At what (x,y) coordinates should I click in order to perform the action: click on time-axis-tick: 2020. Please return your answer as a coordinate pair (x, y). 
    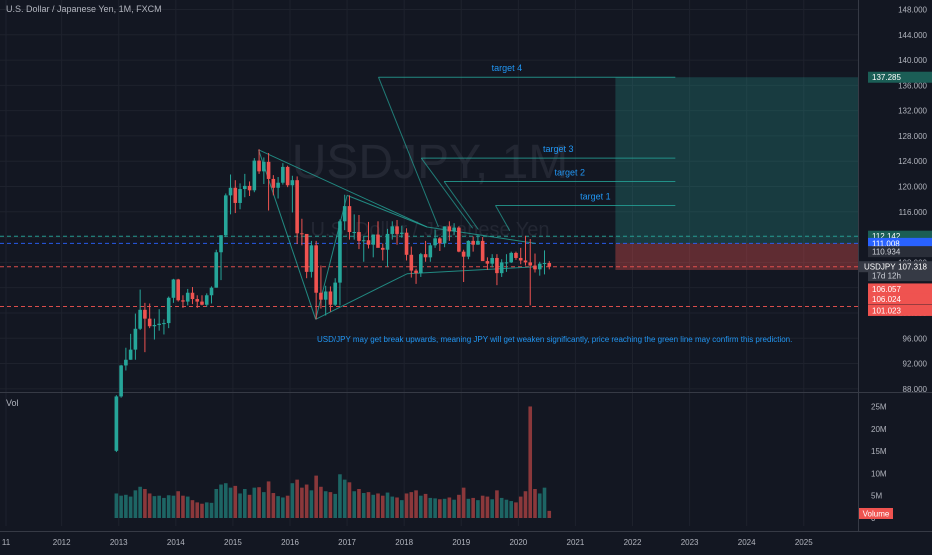
    Looking at the image, I should click on (518, 542).